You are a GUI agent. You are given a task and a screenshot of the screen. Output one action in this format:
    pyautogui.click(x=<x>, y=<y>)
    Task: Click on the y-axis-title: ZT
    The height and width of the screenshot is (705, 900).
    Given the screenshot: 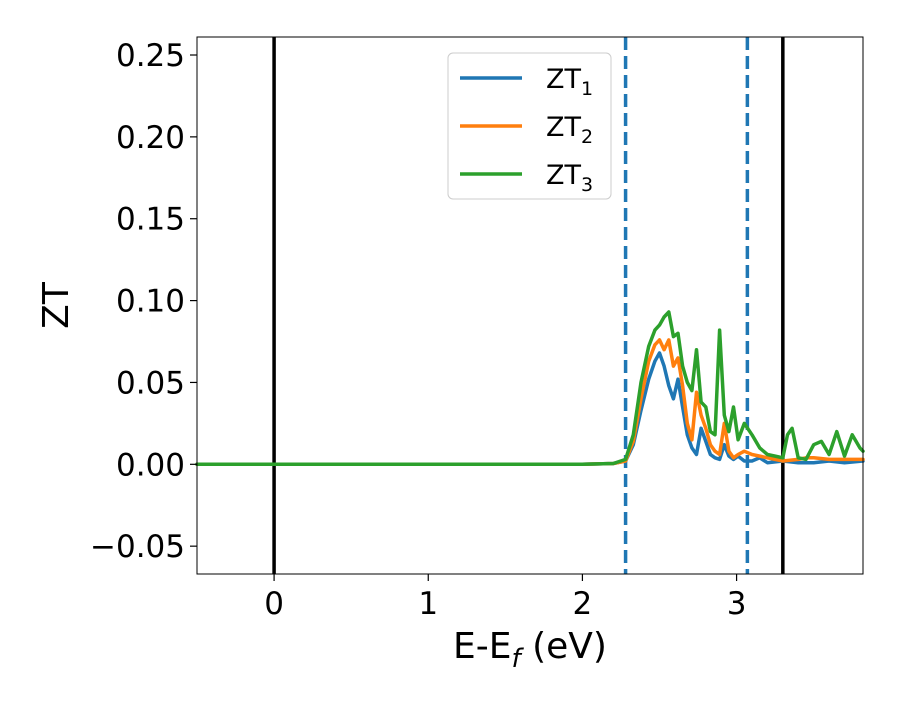 What is the action you would take?
    pyautogui.click(x=56, y=305)
    